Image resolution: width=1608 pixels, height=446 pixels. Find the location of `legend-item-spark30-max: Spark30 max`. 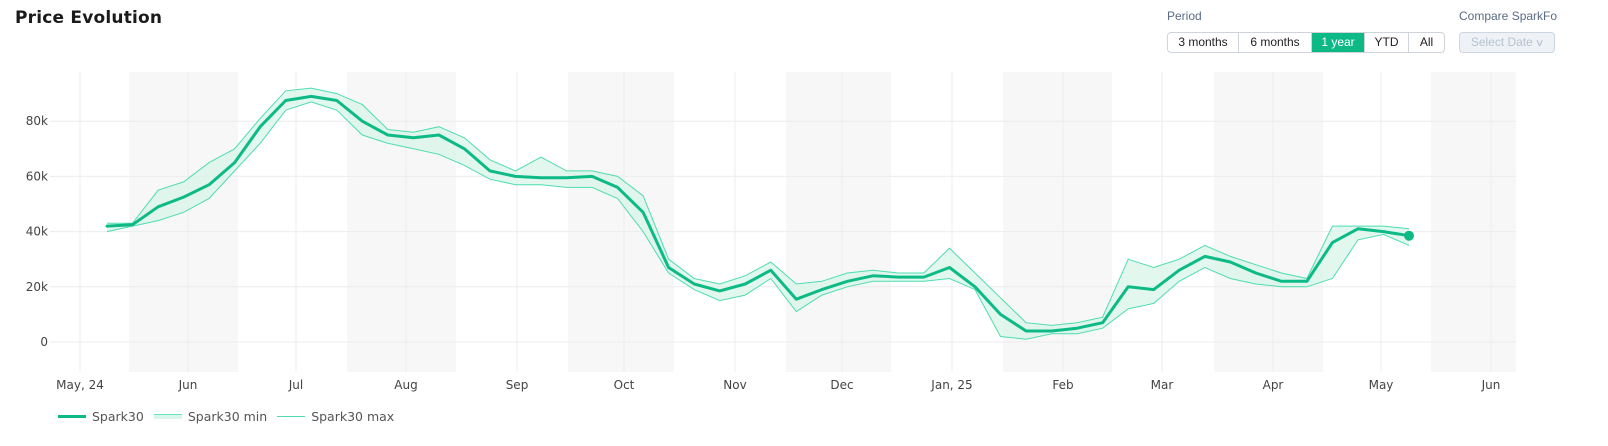

legend-item-spark30-max: Spark30 max is located at coordinates (335, 416).